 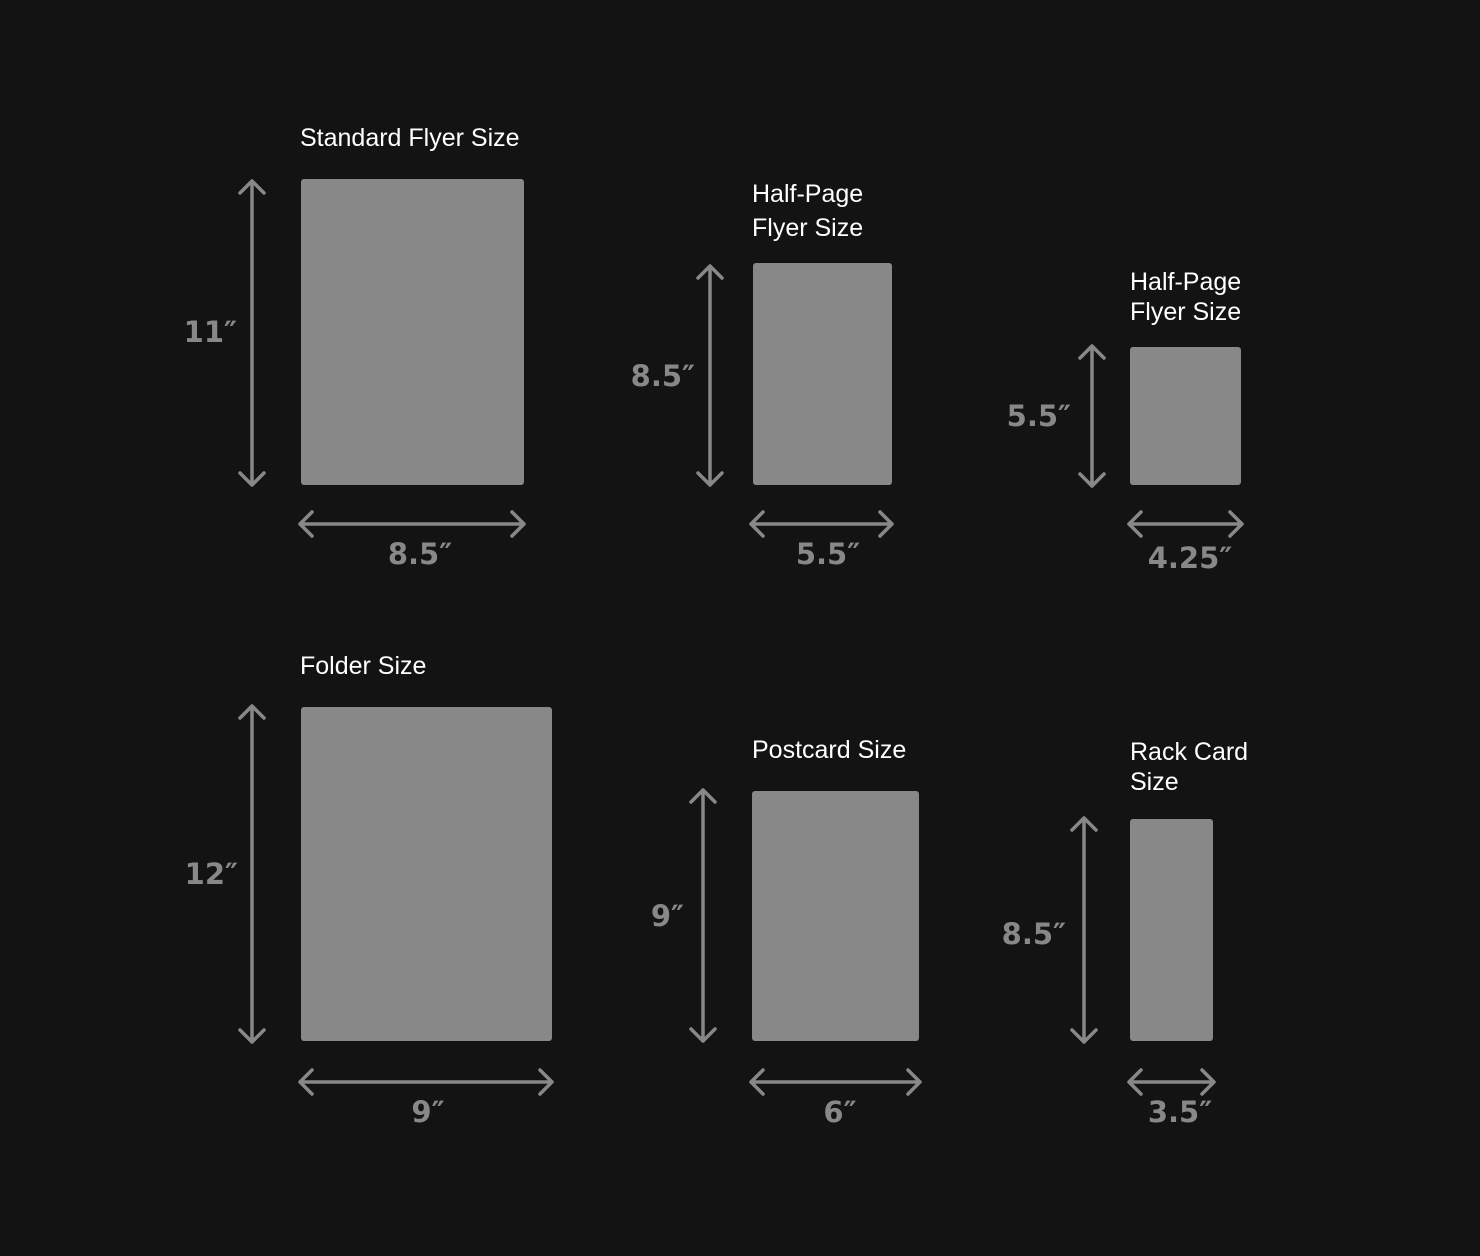 I want to click on size-title-line: Standard Flyer Size, so click(x=410, y=138).